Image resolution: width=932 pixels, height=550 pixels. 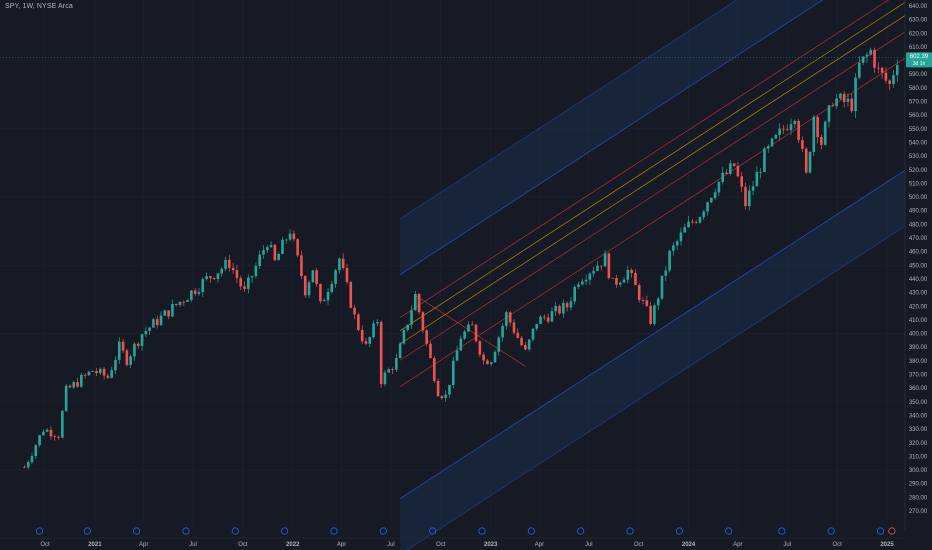 What do you see at coordinates (892, 531) in the screenshot?
I see `earnings-marker-icon` at bounding box center [892, 531].